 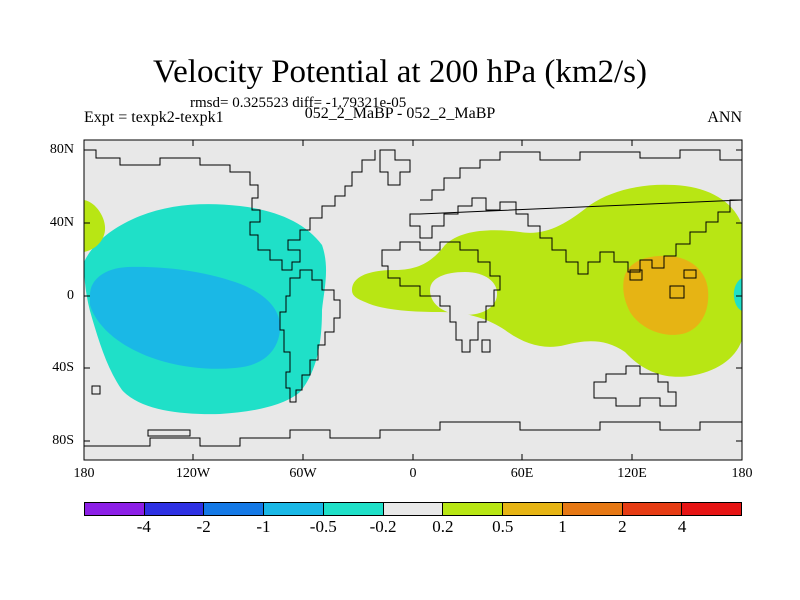 I want to click on coastline-eurasia, so click(x=581, y=175).